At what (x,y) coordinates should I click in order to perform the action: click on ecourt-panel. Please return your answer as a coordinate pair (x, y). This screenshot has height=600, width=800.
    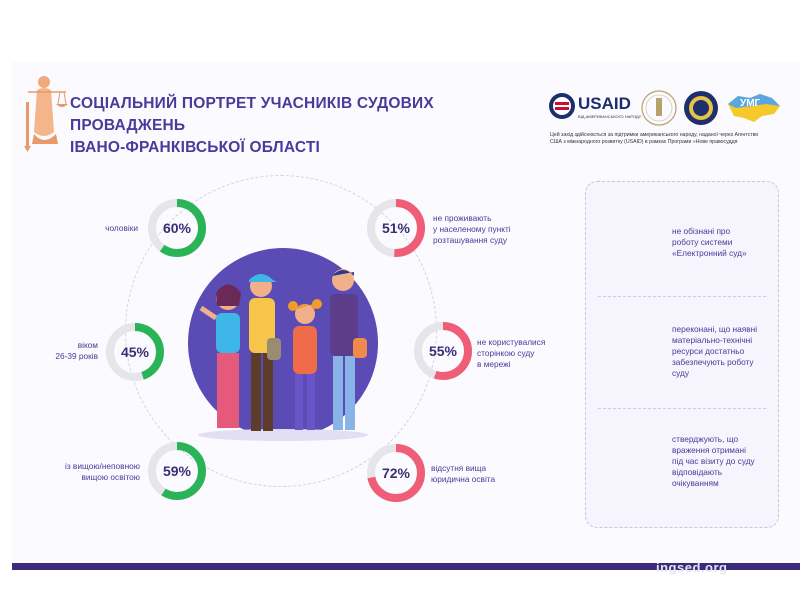
    Looking at the image, I should click on (682, 354).